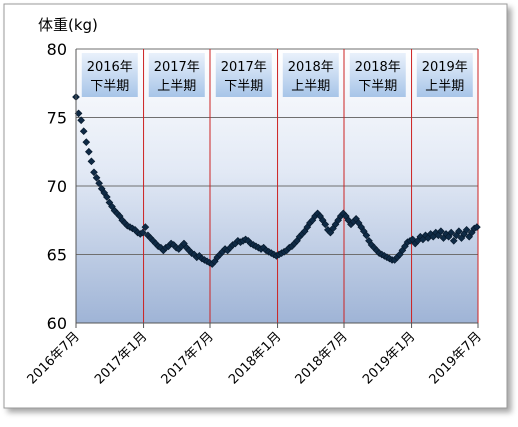  I want to click on period-year-label: 2016年, so click(110, 67).